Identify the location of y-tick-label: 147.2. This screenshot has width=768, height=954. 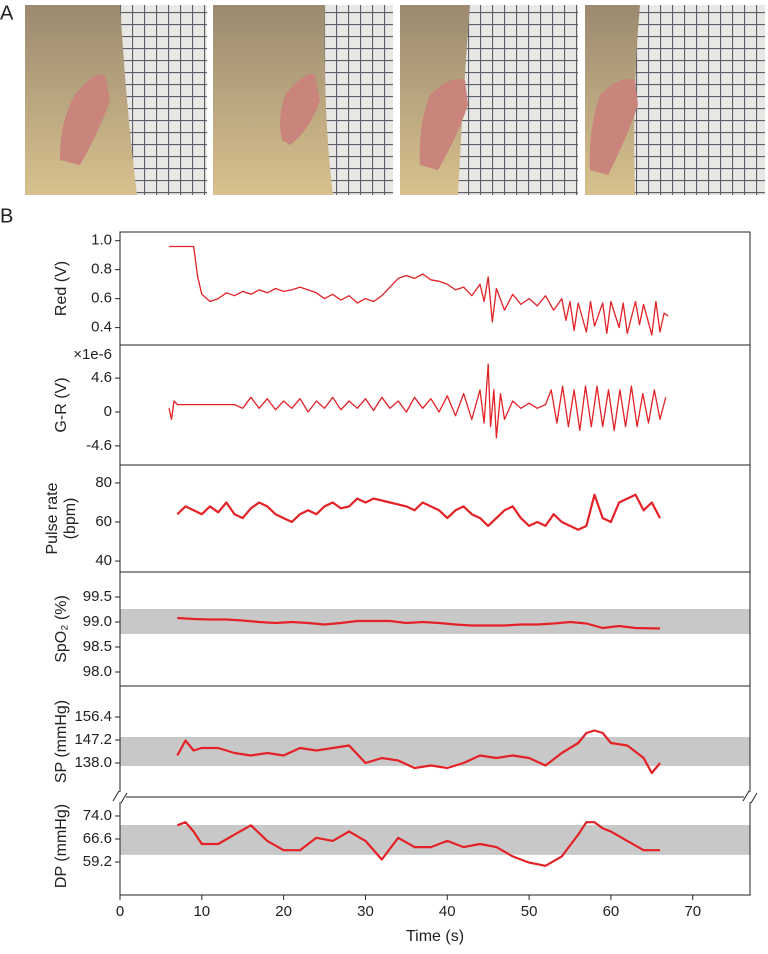
(93, 739).